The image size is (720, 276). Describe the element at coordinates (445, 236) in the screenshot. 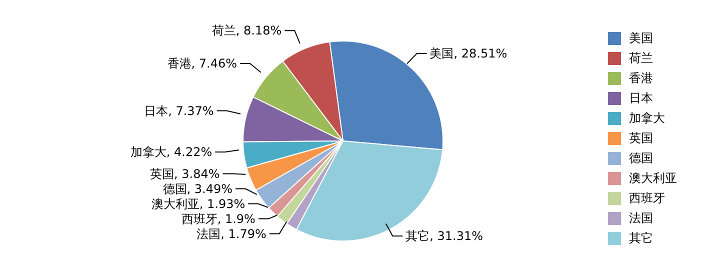

I see `data-label: 其它, 31.31%` at that location.